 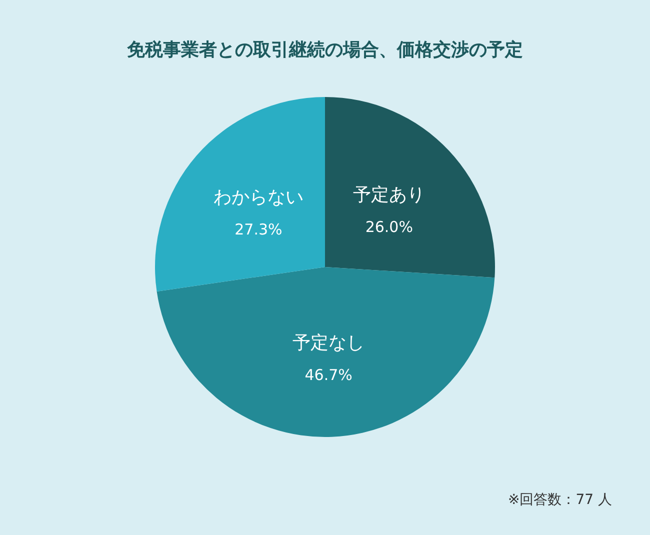 What do you see at coordinates (560, 500) in the screenshot?
I see `text: ※回答数：77 人` at bounding box center [560, 500].